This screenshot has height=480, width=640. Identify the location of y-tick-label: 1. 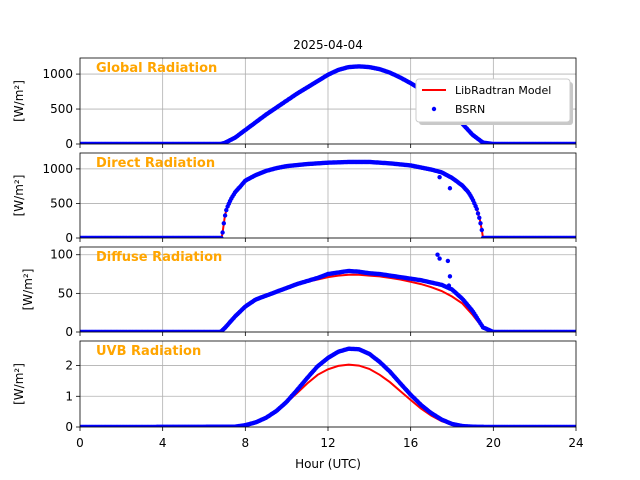
(69, 396).